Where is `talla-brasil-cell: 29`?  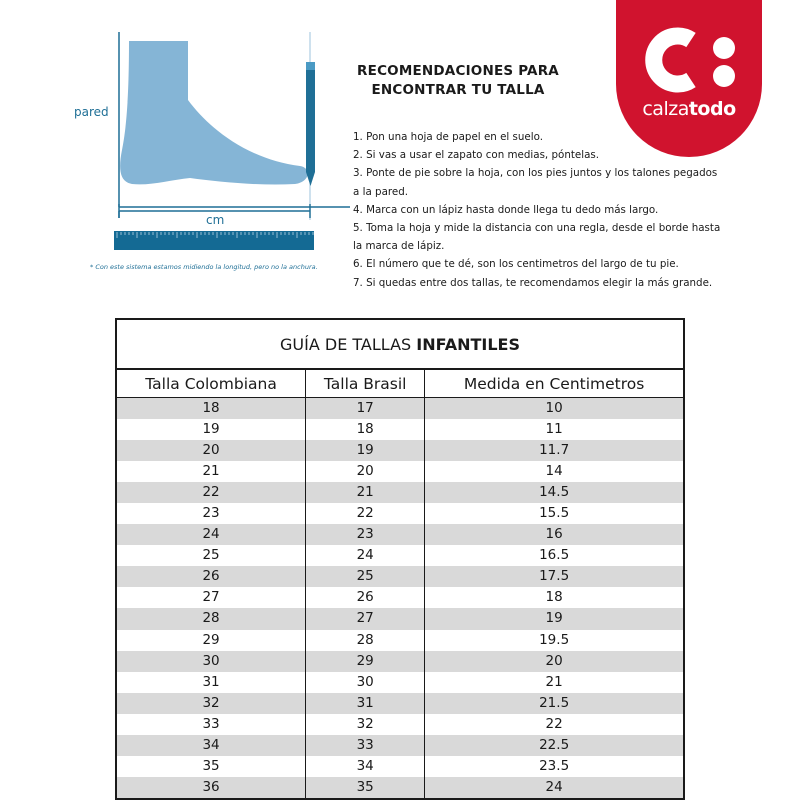
talla-brasil-cell: 29 is located at coordinates (365, 661).